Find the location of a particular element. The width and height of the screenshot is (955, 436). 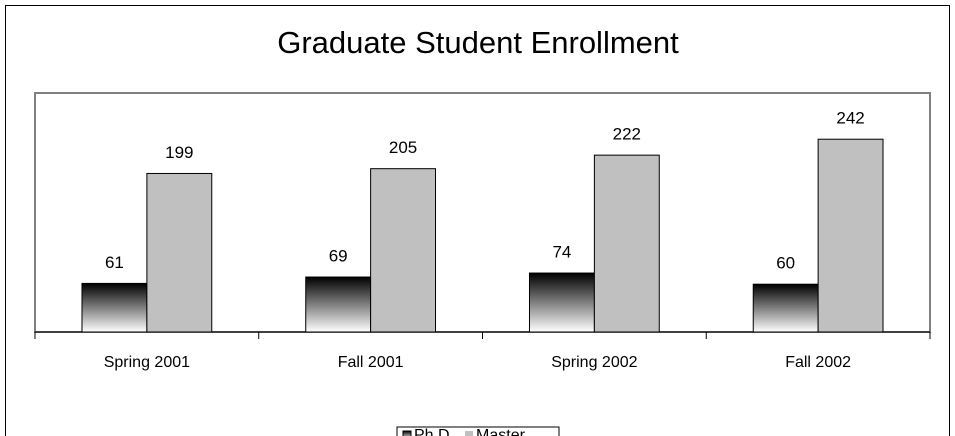

data-label: 205 is located at coordinates (403, 147).